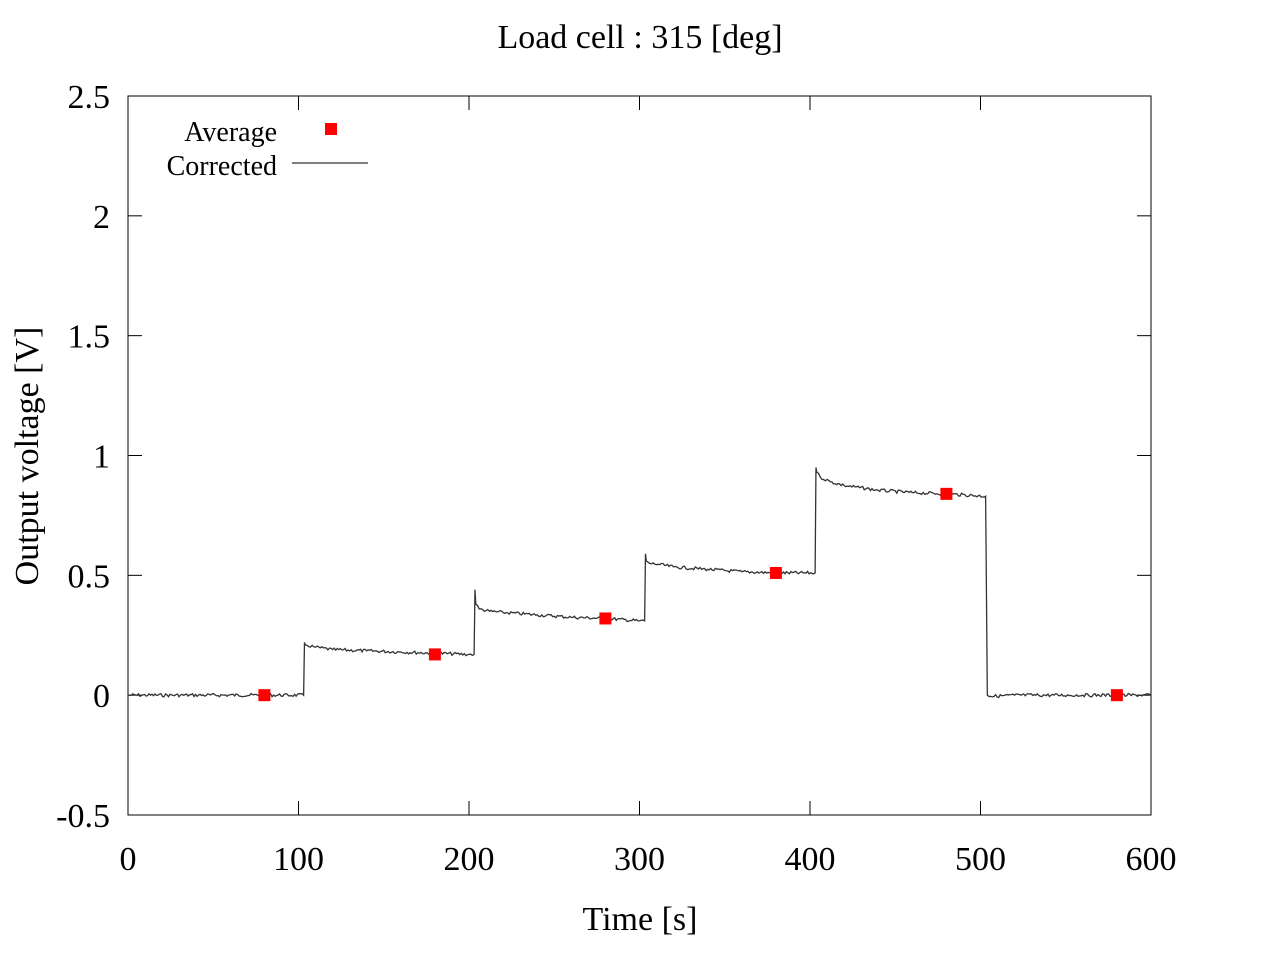 Image resolution: width=1280 pixels, height=960 pixels. Describe the element at coordinates (89, 576) in the screenshot. I see `y-tick-label: 0.5` at that location.